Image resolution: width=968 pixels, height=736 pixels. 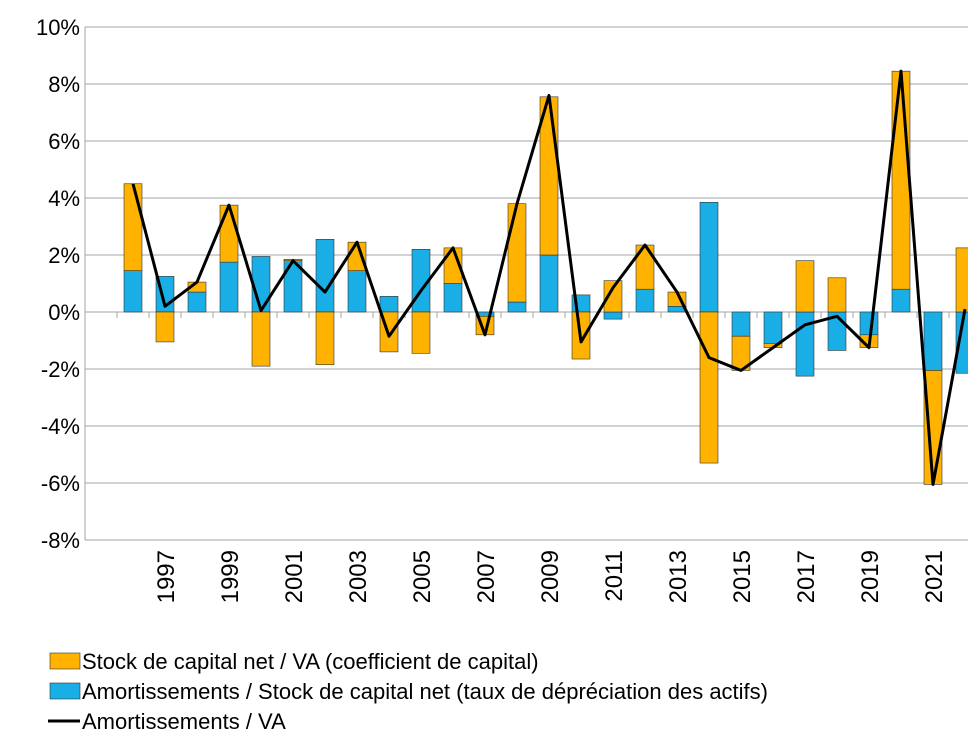 What do you see at coordinates (230, 576) in the screenshot?
I see `x-tick-label: 1999` at bounding box center [230, 576].